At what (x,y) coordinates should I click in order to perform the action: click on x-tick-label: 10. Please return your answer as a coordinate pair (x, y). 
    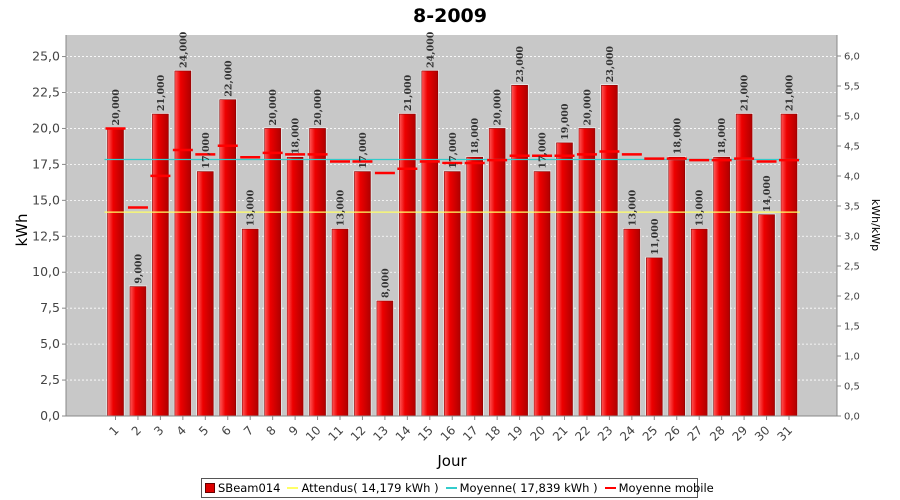
    Looking at the image, I should click on (313, 433).